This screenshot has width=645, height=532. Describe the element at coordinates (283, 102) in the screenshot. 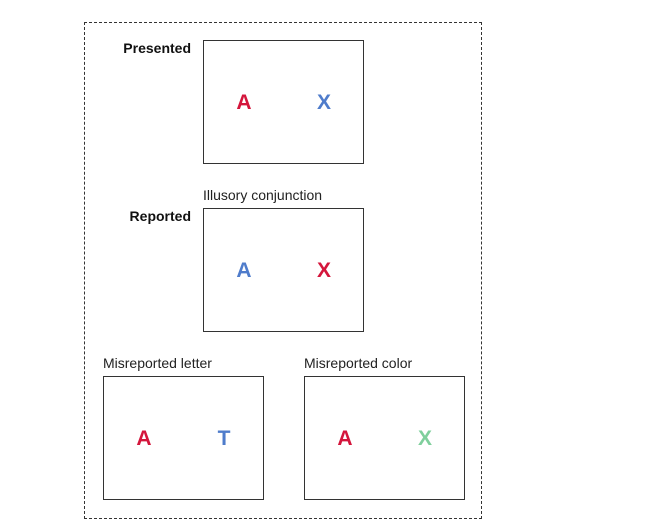

I see `presented-panel: A X` at that location.